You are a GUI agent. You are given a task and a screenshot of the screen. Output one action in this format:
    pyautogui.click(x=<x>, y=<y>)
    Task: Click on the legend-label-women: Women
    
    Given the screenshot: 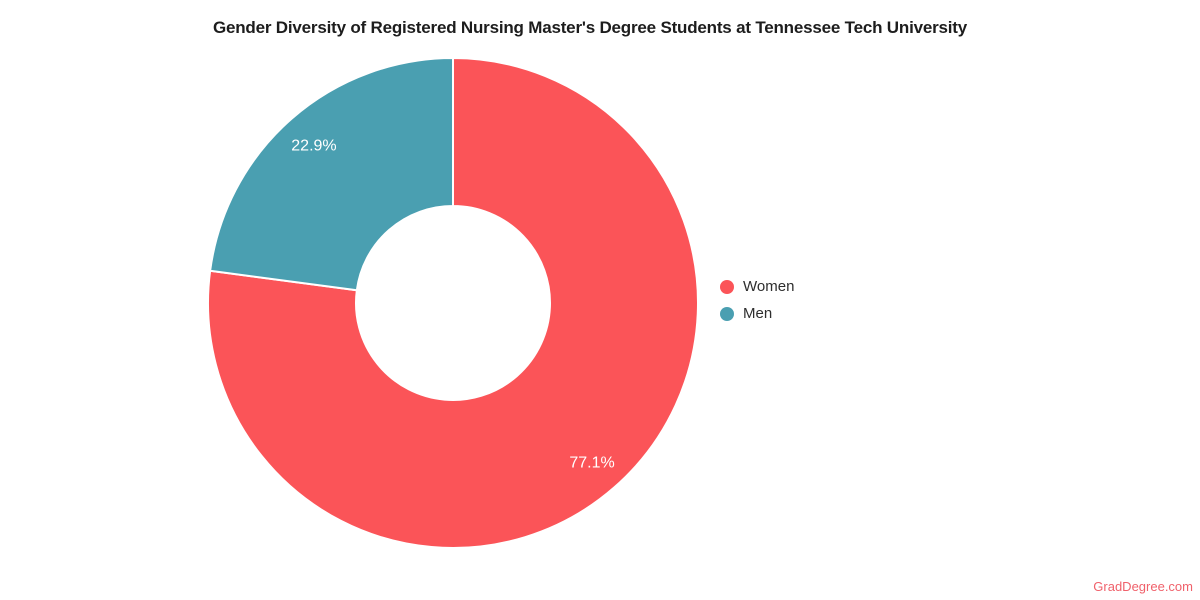 What is the action you would take?
    pyautogui.click(x=769, y=286)
    